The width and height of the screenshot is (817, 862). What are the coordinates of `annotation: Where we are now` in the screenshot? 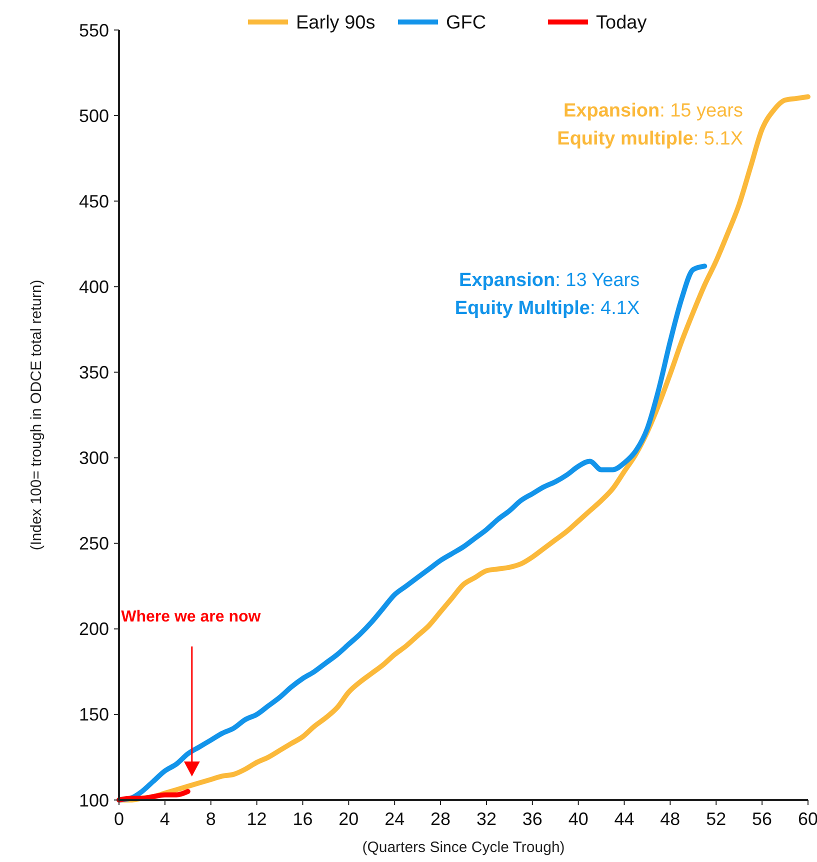 It's located at (191, 617).